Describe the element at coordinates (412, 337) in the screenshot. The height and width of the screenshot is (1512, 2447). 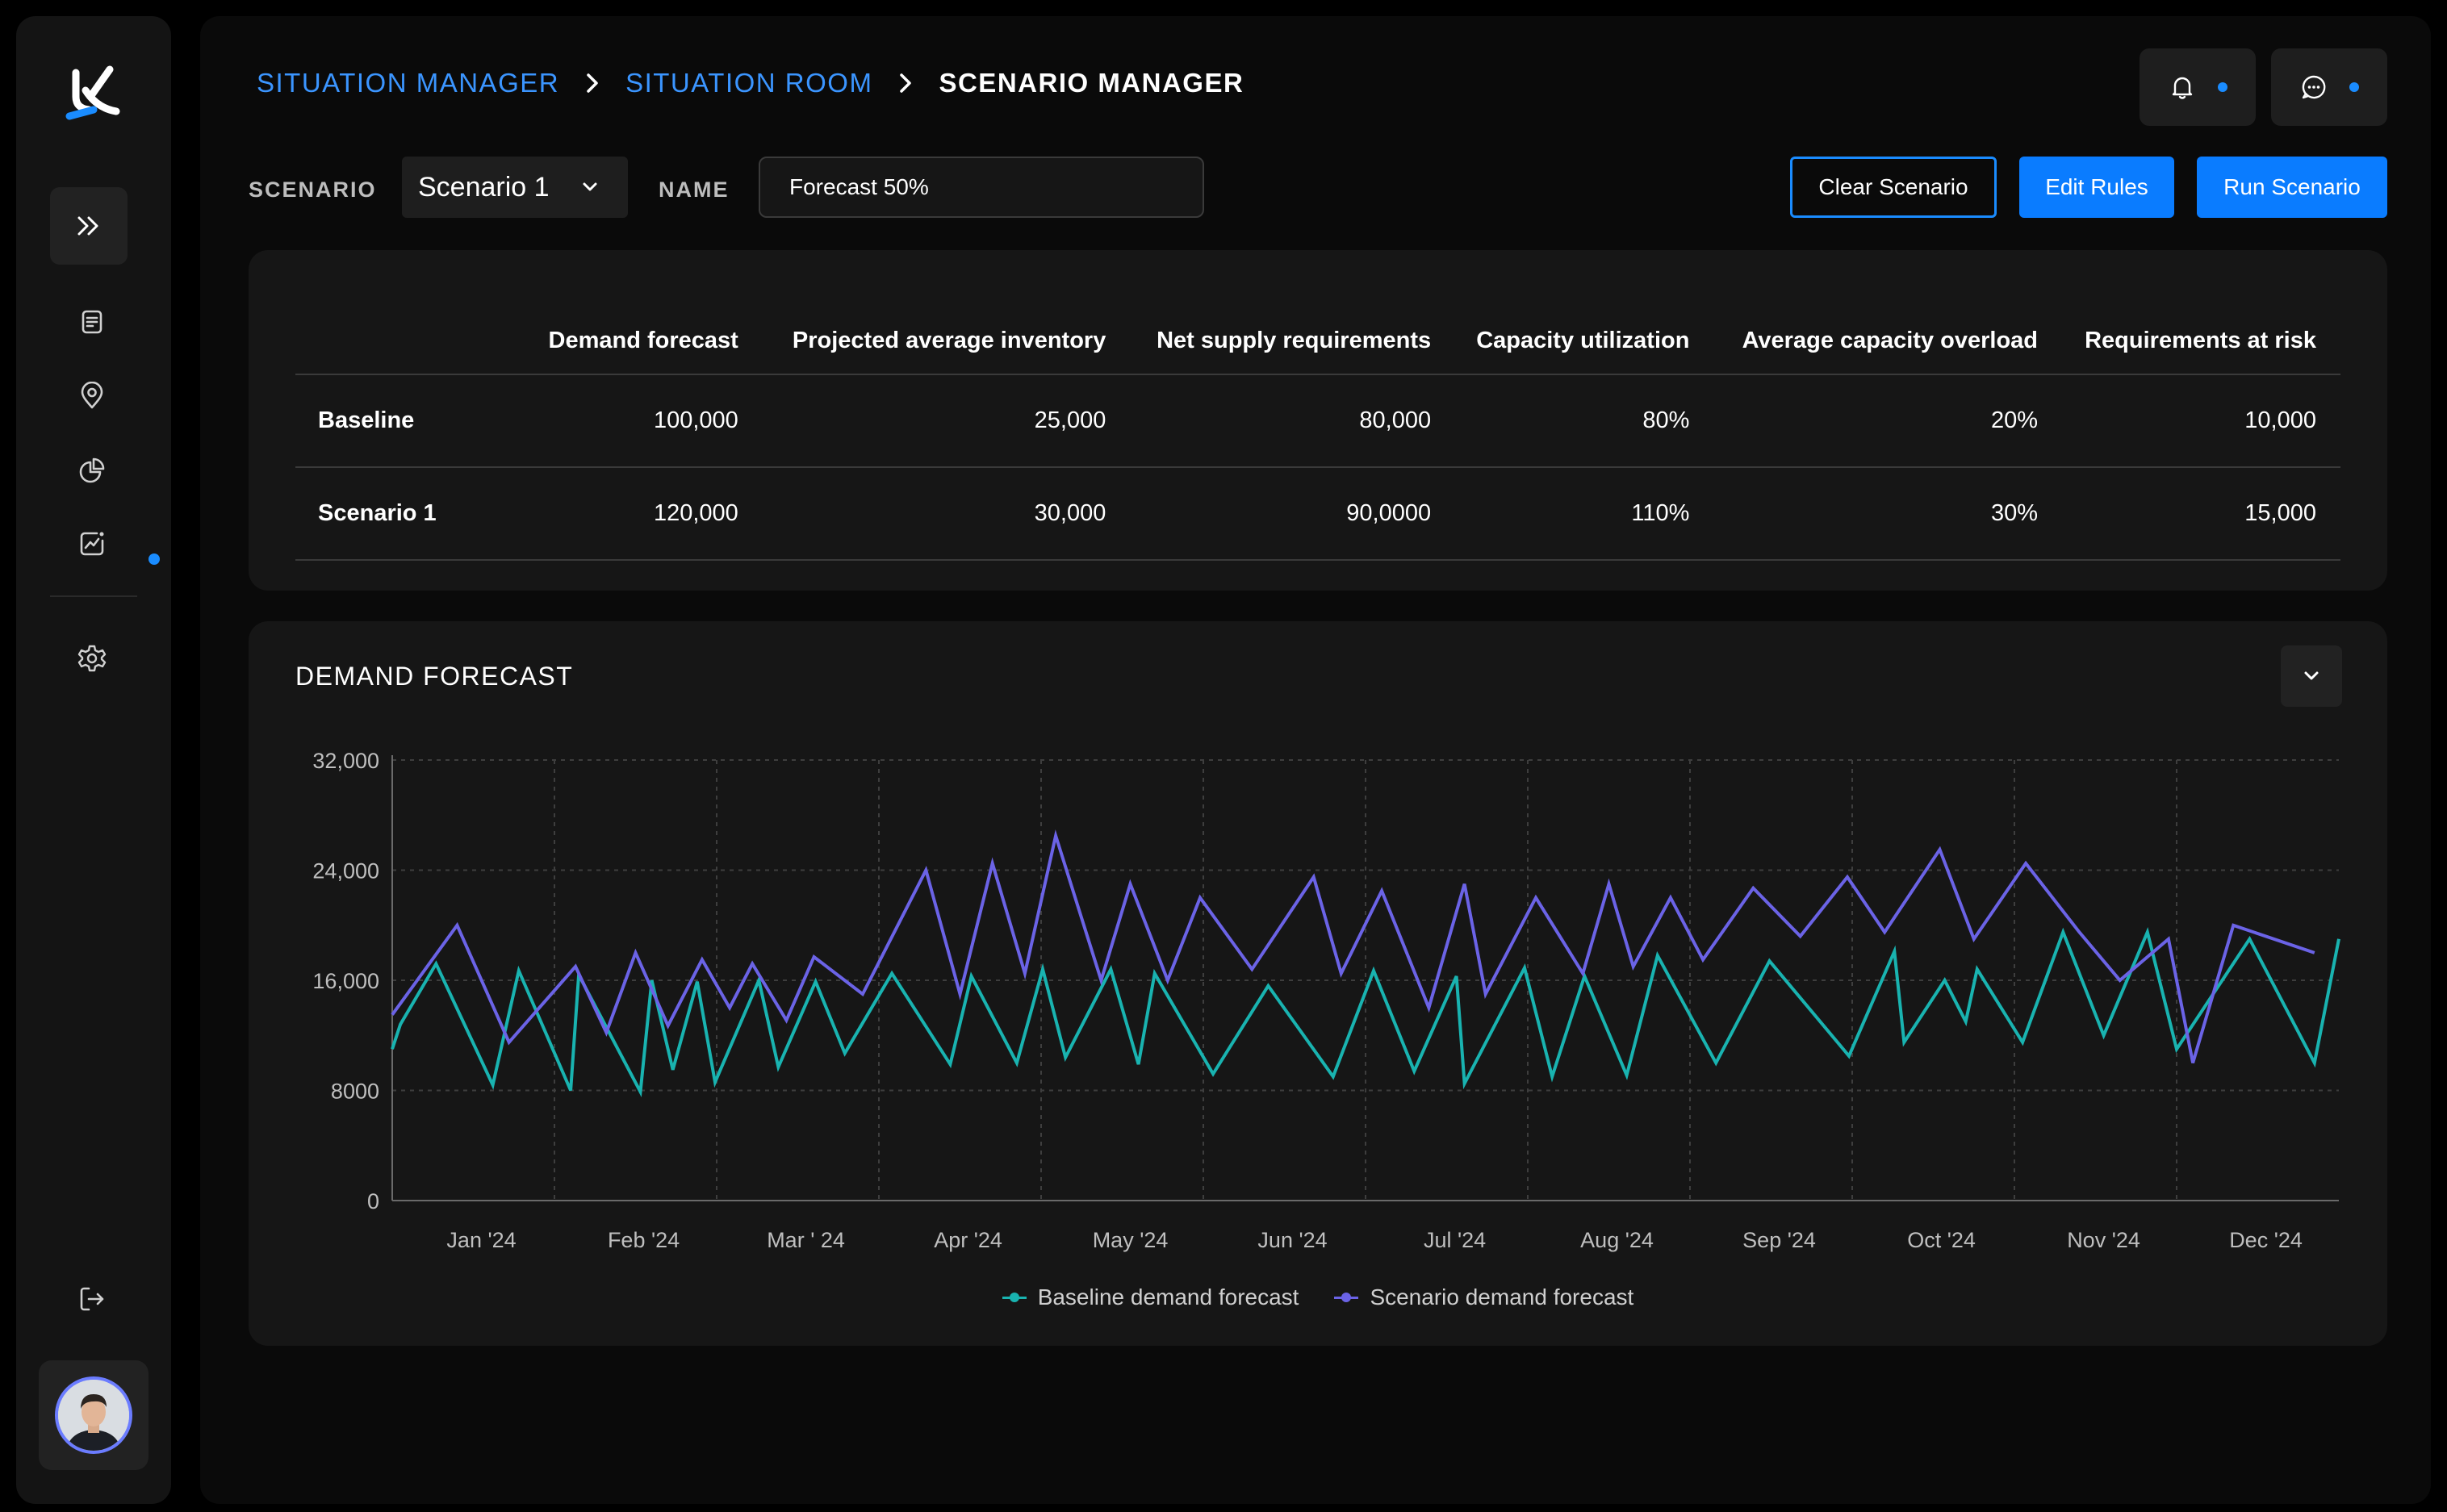
I see `table-header-empty` at that location.